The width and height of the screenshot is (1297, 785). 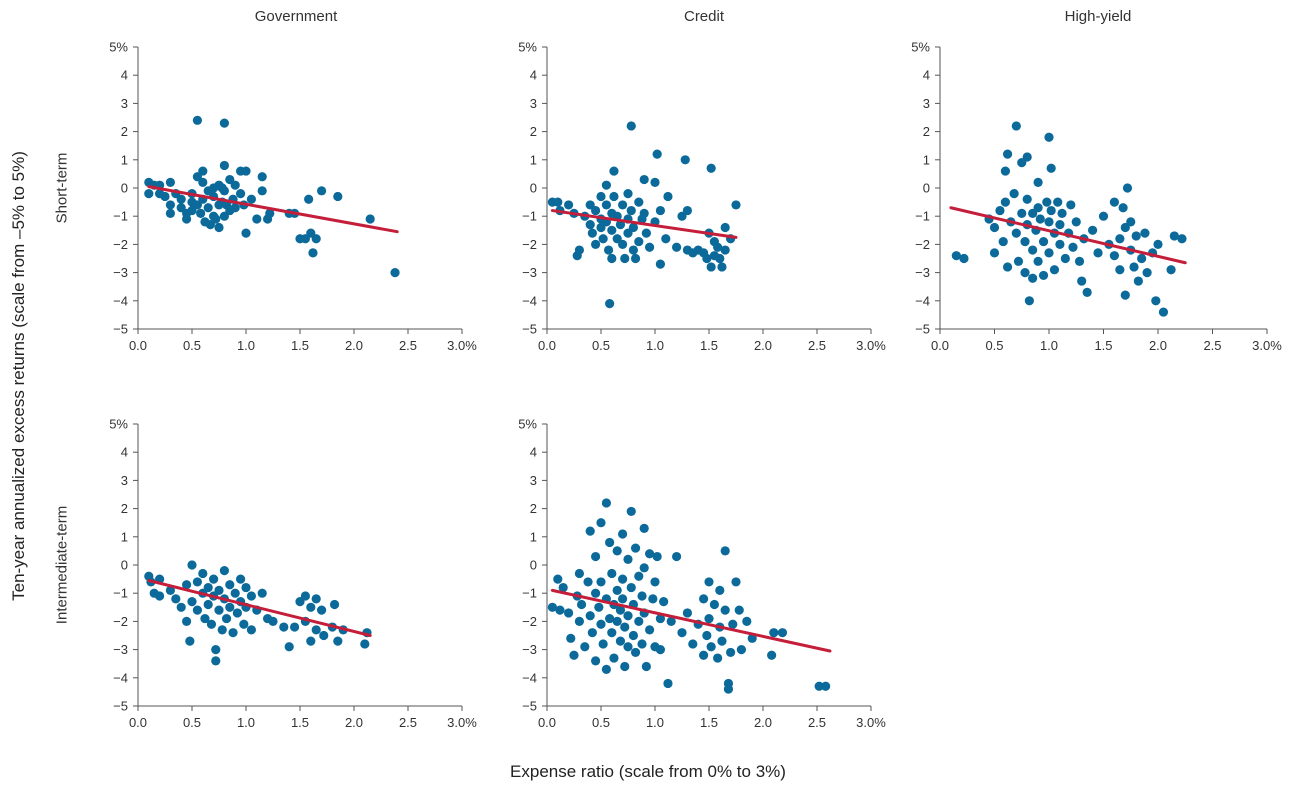 I want to click on y-tick-label: 5%, so click(x=118, y=424).